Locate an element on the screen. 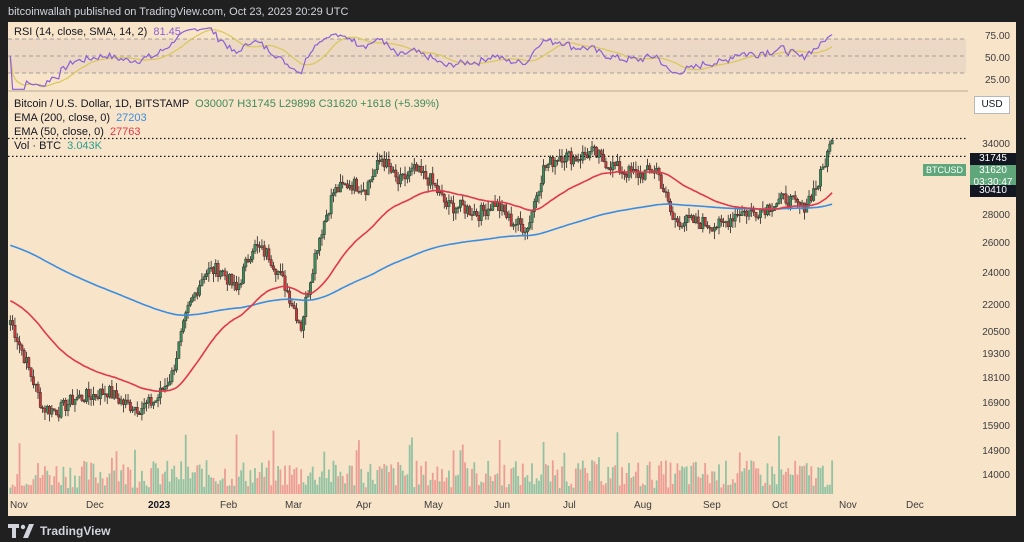  price-tick: 24000 is located at coordinates (996, 273).